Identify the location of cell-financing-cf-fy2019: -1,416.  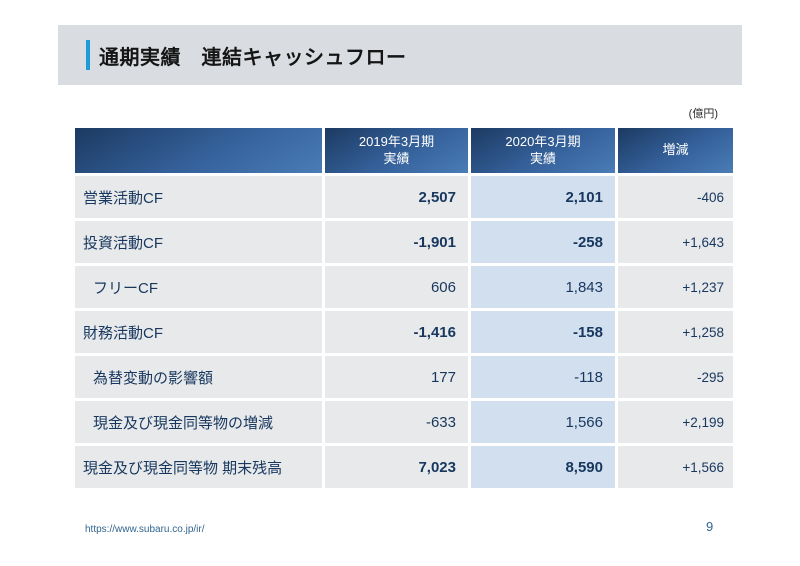
(396, 332).